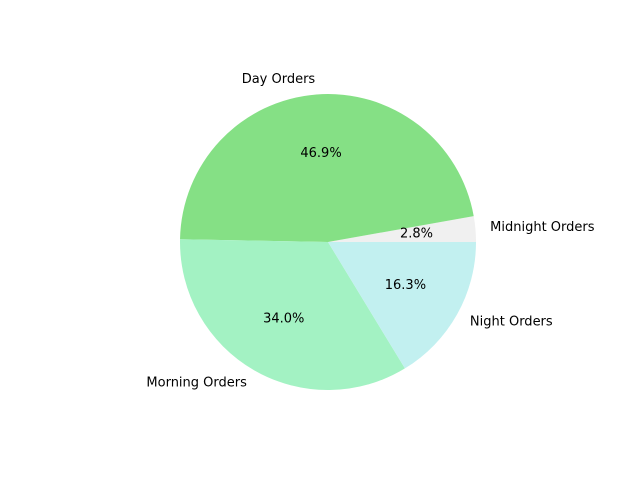 This screenshot has width=640, height=480. Describe the element at coordinates (542, 227) in the screenshot. I see `slice-label-midnight-orders: Midnight Orders` at that location.